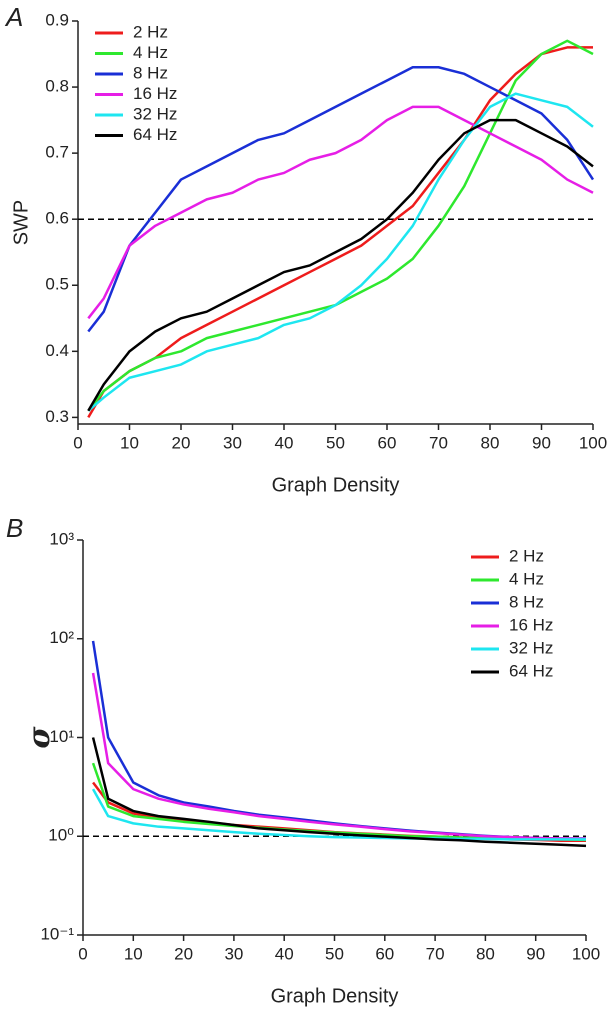 This screenshot has width=613, height=1010. What do you see at coordinates (39, 737) in the screenshot?
I see `y-axis-label: σ` at bounding box center [39, 737].